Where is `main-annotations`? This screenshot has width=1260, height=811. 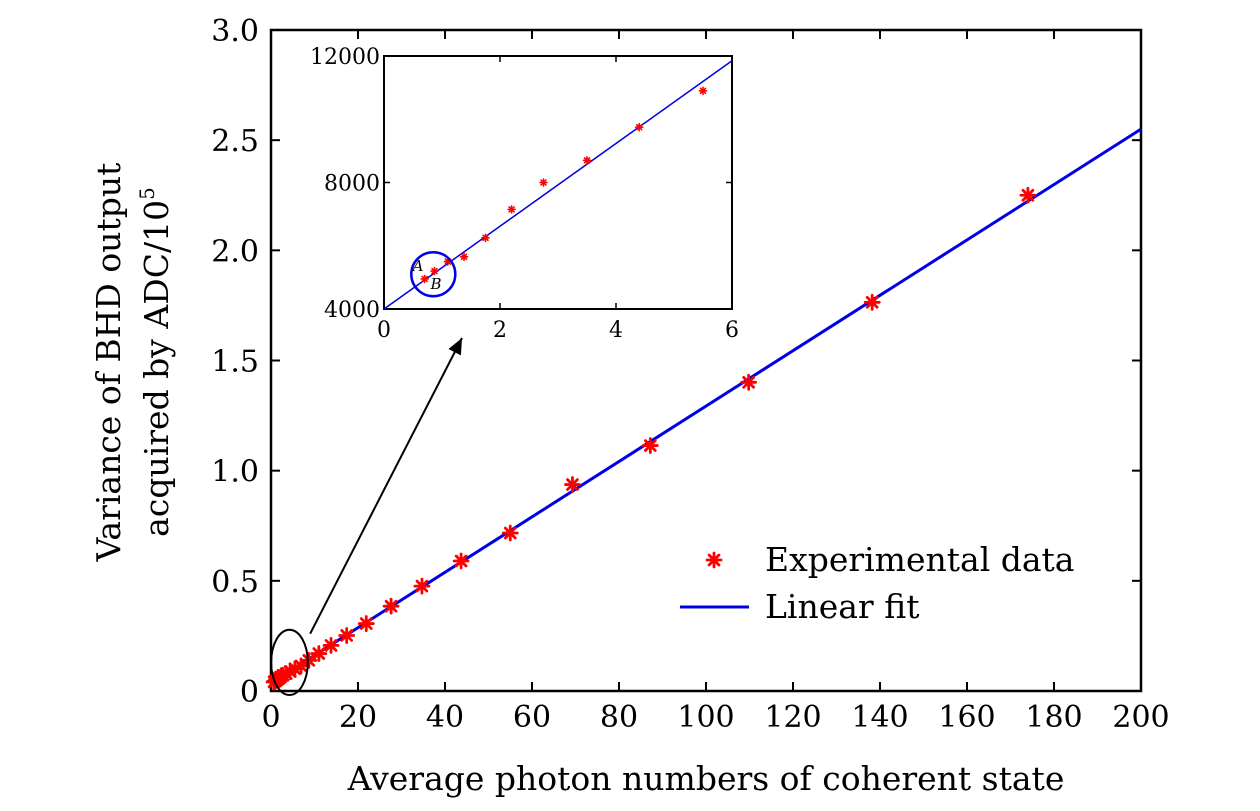 main-annotations is located at coordinates (366, 517).